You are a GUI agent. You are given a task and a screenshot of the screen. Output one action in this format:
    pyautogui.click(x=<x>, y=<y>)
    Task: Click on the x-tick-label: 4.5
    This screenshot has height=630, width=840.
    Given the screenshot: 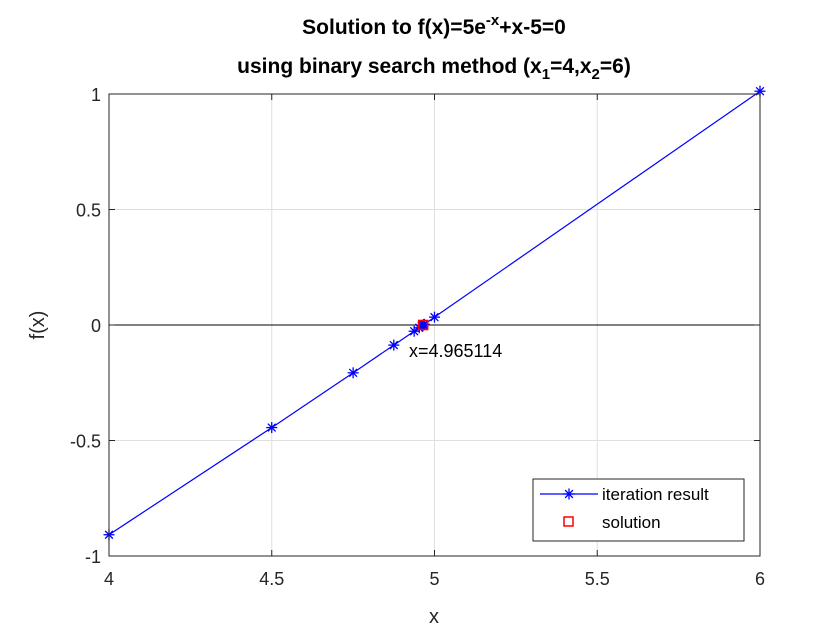 What is the action you would take?
    pyautogui.click(x=271, y=579)
    